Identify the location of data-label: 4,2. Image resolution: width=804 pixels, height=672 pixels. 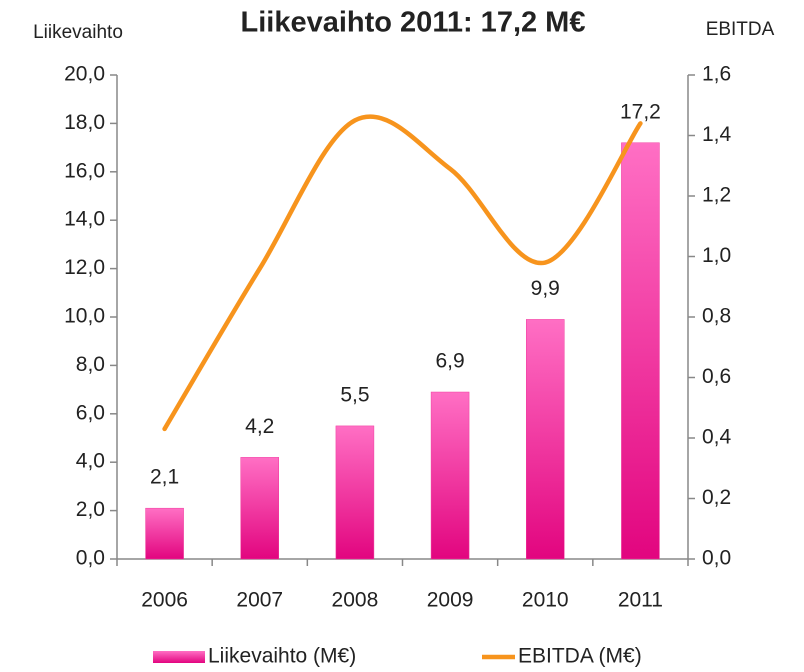
(259, 426).